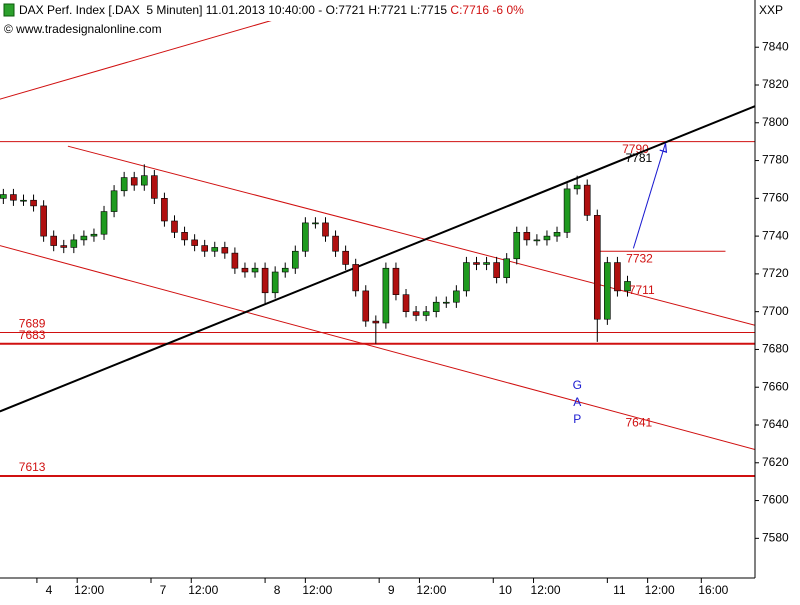 The image size is (800, 605). I want to click on title-background, so click(287, 10).